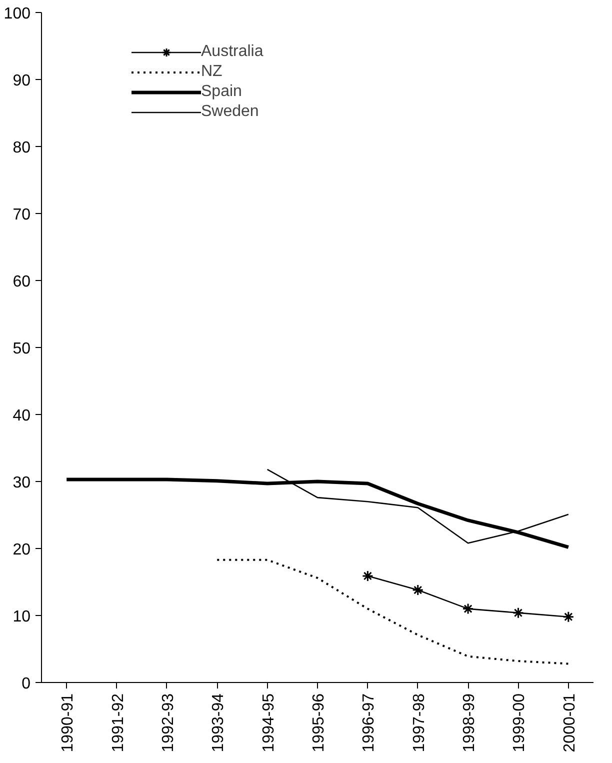 The height and width of the screenshot is (763, 612). Describe the element at coordinates (232, 52) in the screenshot. I see `legend-label: Australia` at that location.